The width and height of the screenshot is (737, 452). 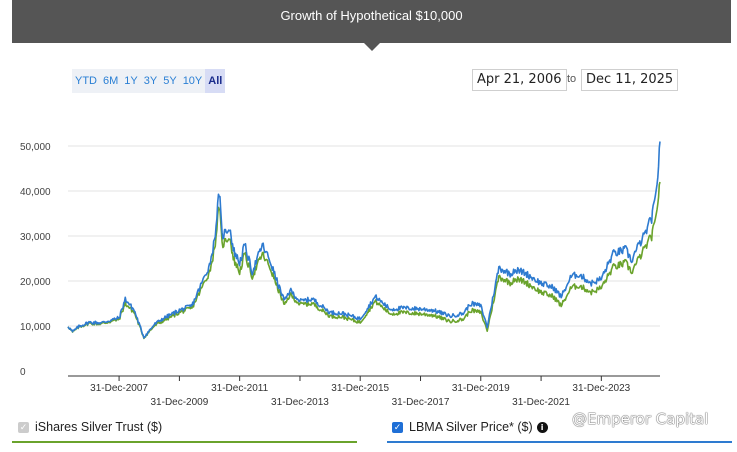 I want to click on range-button-1y: 1Y, so click(x=131, y=81).